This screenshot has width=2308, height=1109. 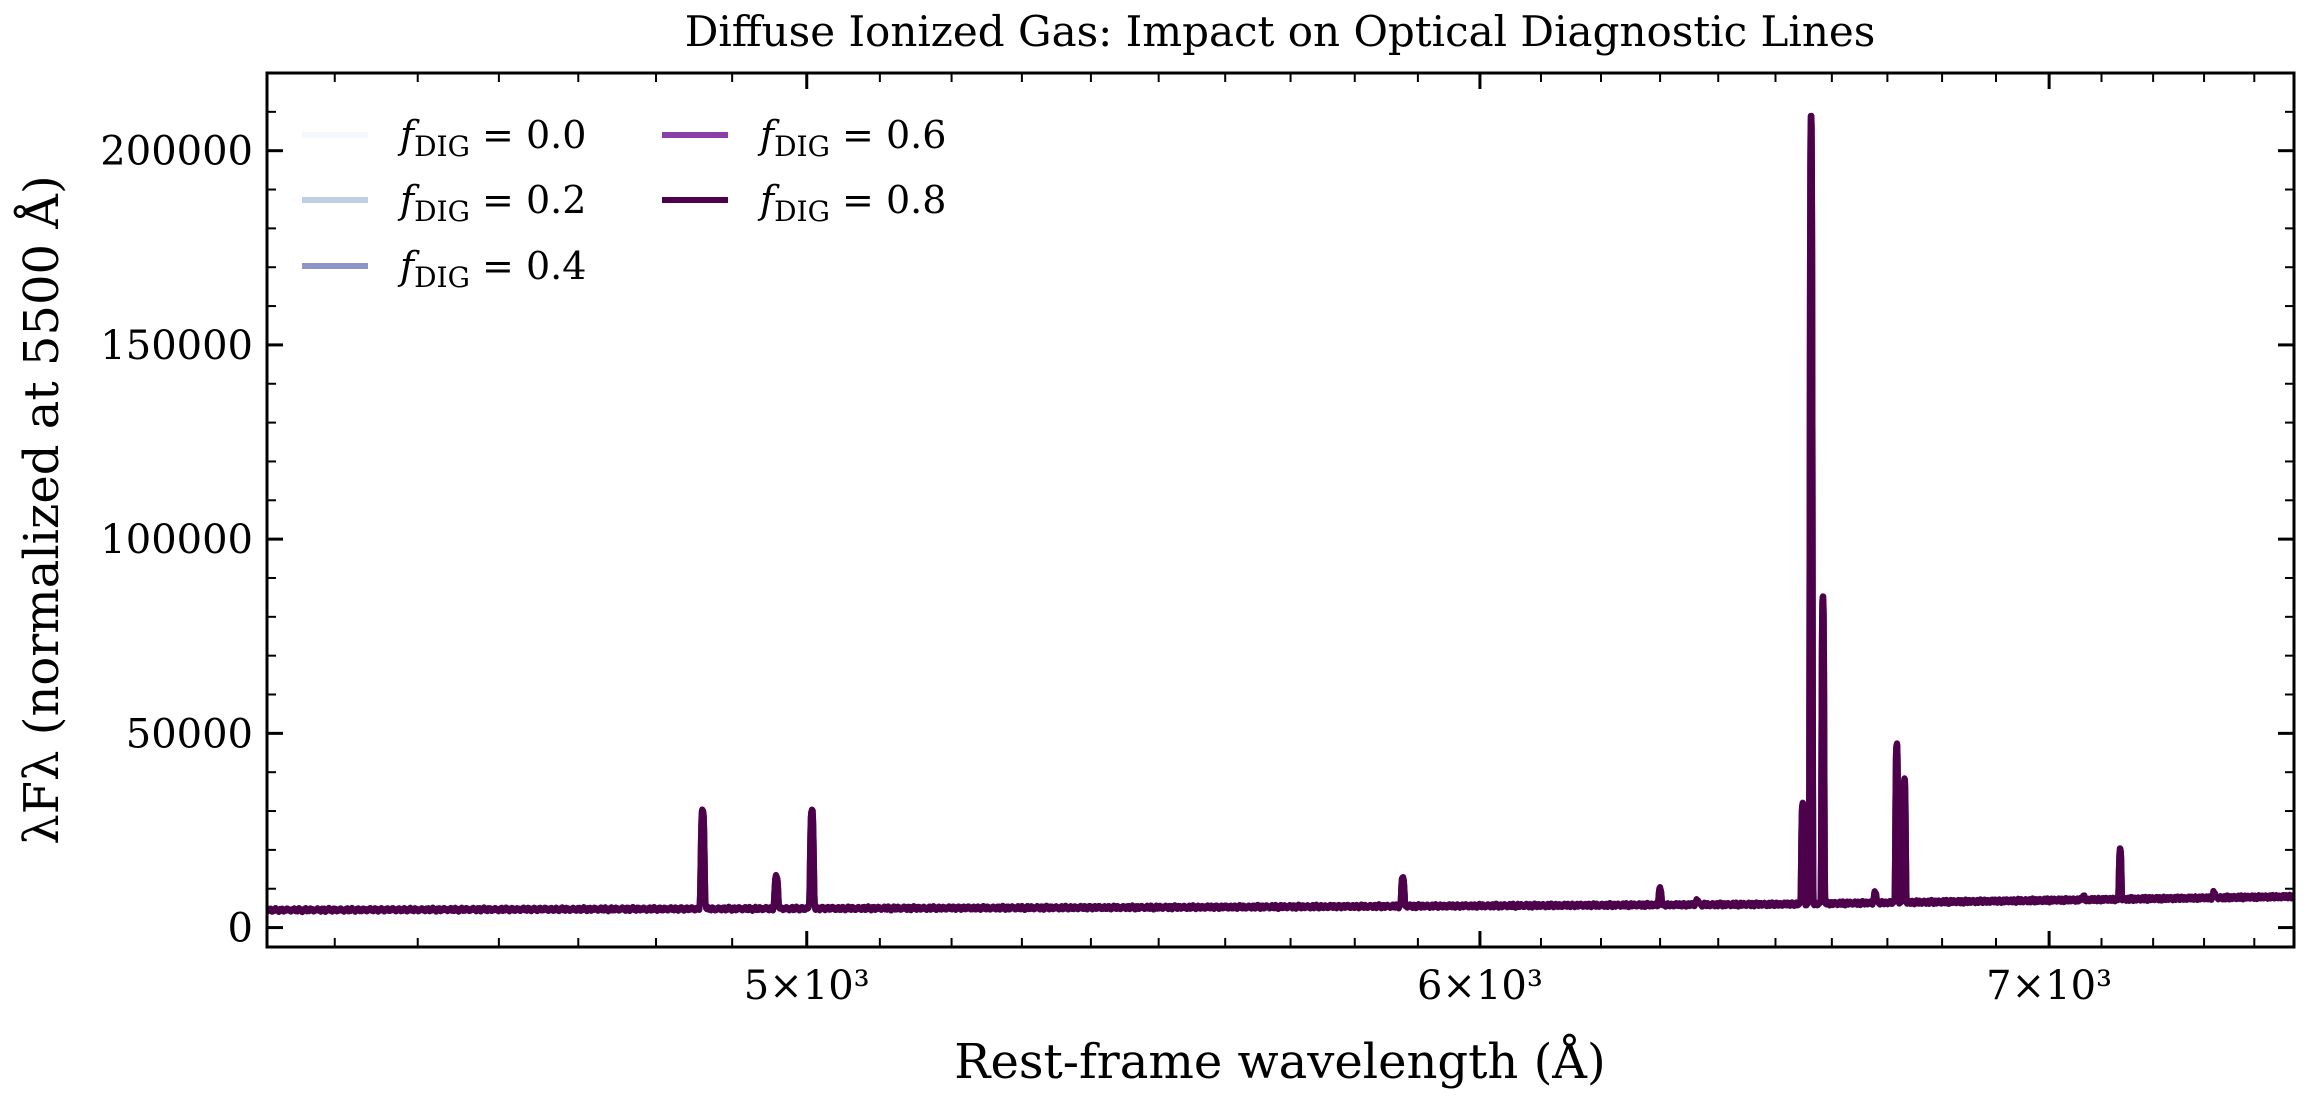 I want to click on x-tick-label: 7×10³, so click(x=2049, y=986).